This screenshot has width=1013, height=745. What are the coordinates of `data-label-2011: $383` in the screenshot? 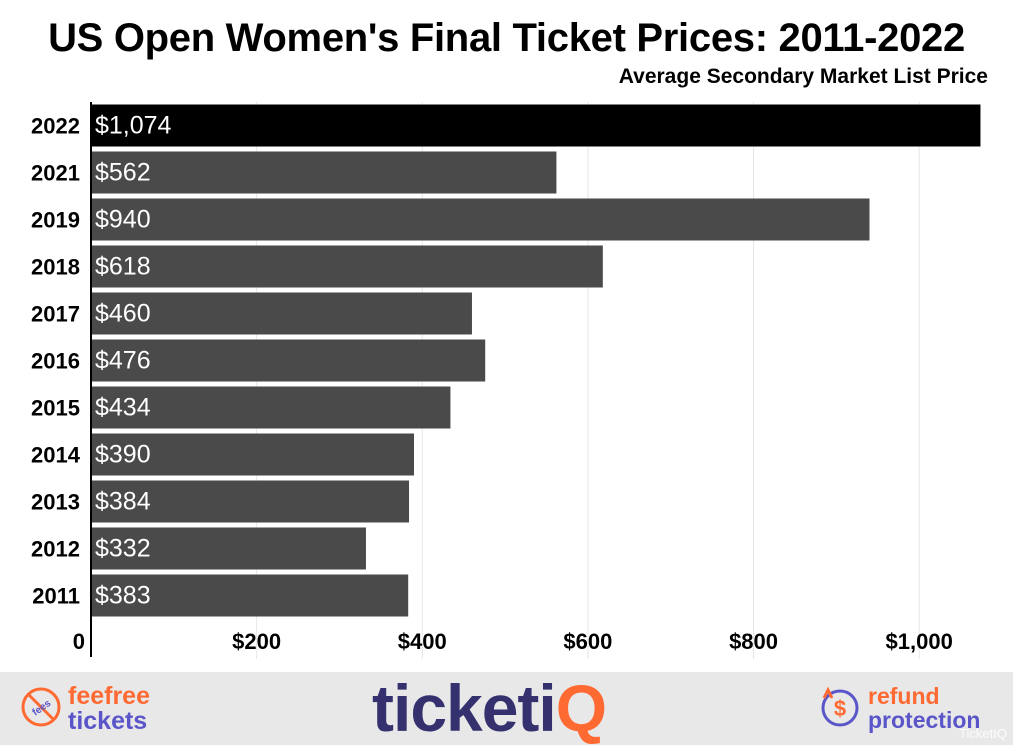 It's located at (123, 596).